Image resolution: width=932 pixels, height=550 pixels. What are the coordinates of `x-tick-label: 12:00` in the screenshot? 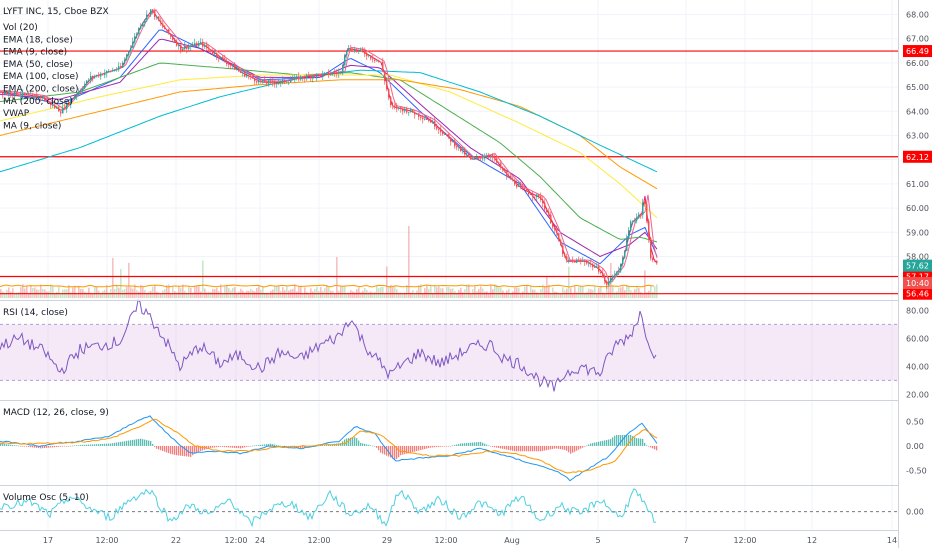 It's located at (318, 540).